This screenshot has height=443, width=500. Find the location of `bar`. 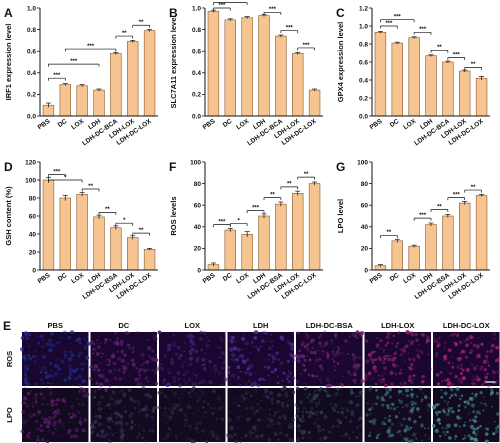

bar is located at coordinates (465, 93).